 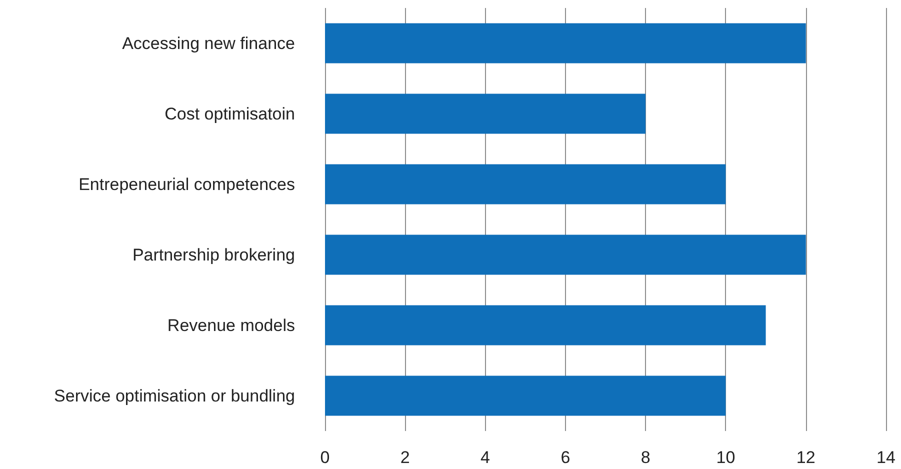 What do you see at coordinates (485, 457) in the screenshot?
I see `x-tick-label: 4` at bounding box center [485, 457].